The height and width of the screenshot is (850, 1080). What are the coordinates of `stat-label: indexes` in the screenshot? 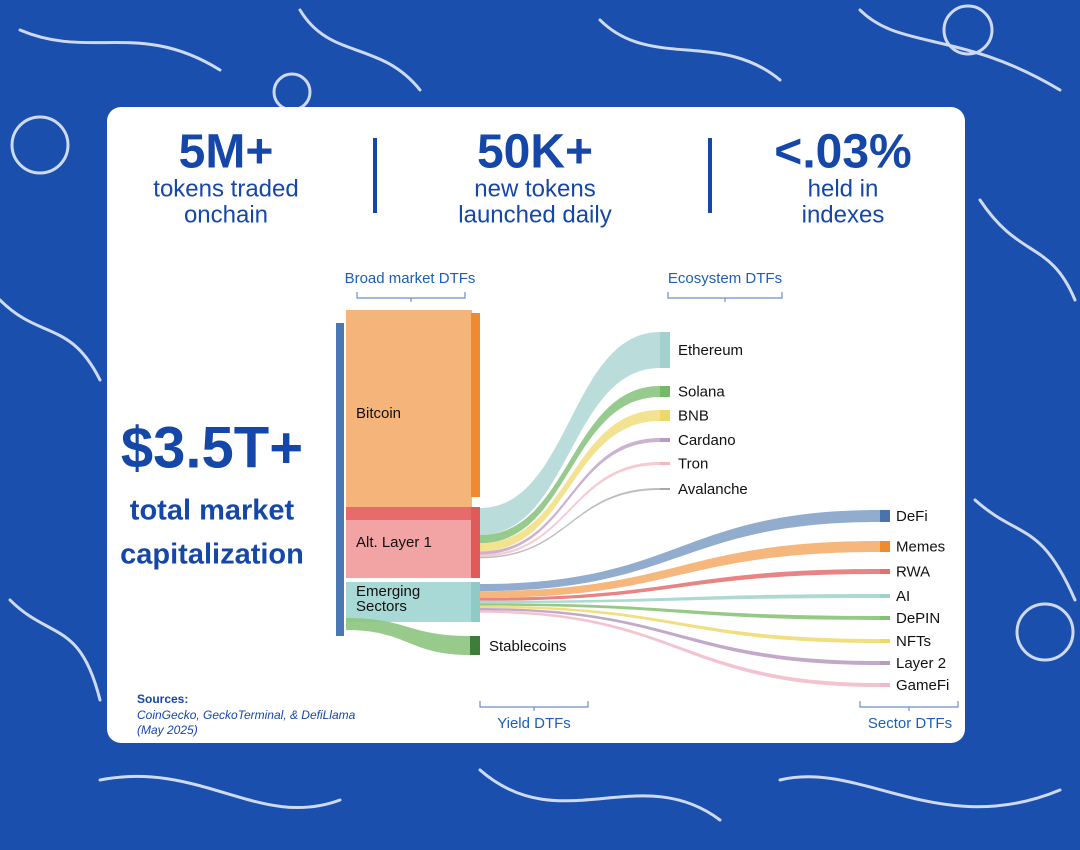 It's located at (843, 214).